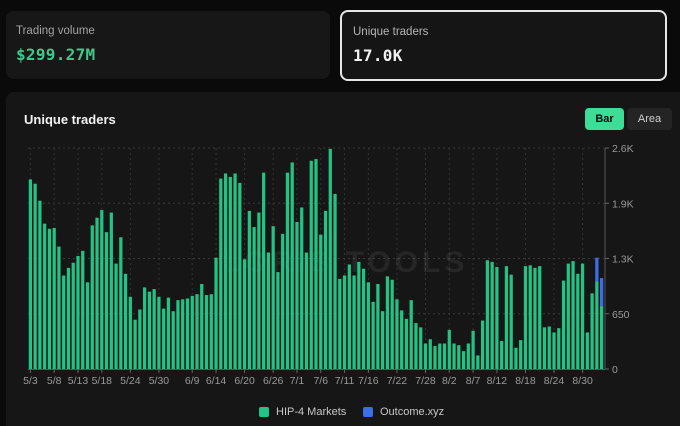 Image resolution: width=680 pixels, height=426 pixels. I want to click on x-tick-label: 6/26, so click(273, 381).